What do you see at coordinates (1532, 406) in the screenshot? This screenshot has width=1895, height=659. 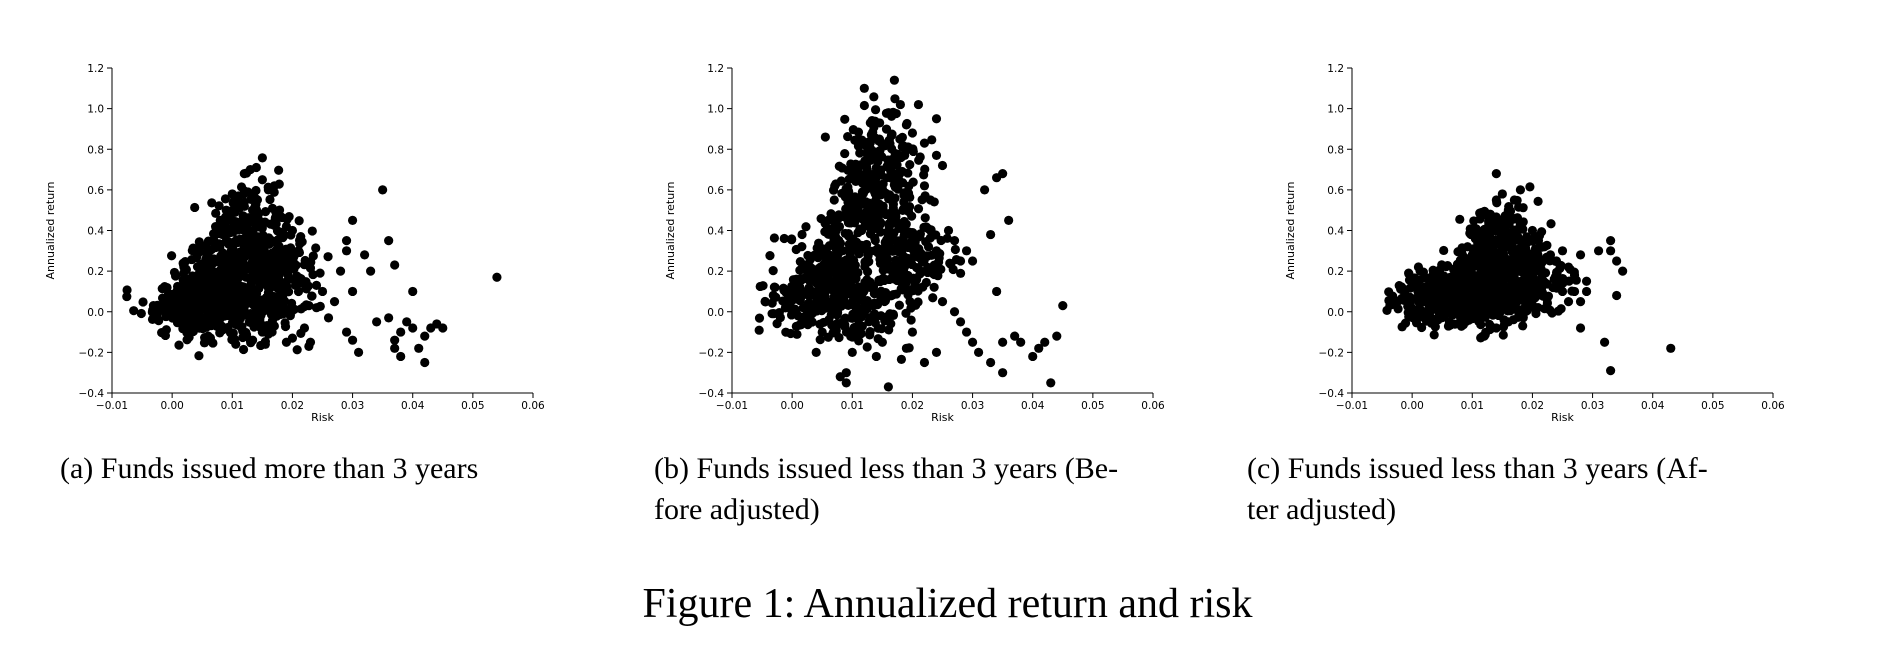 I see `x-tick-label: 0.02` at bounding box center [1532, 406].